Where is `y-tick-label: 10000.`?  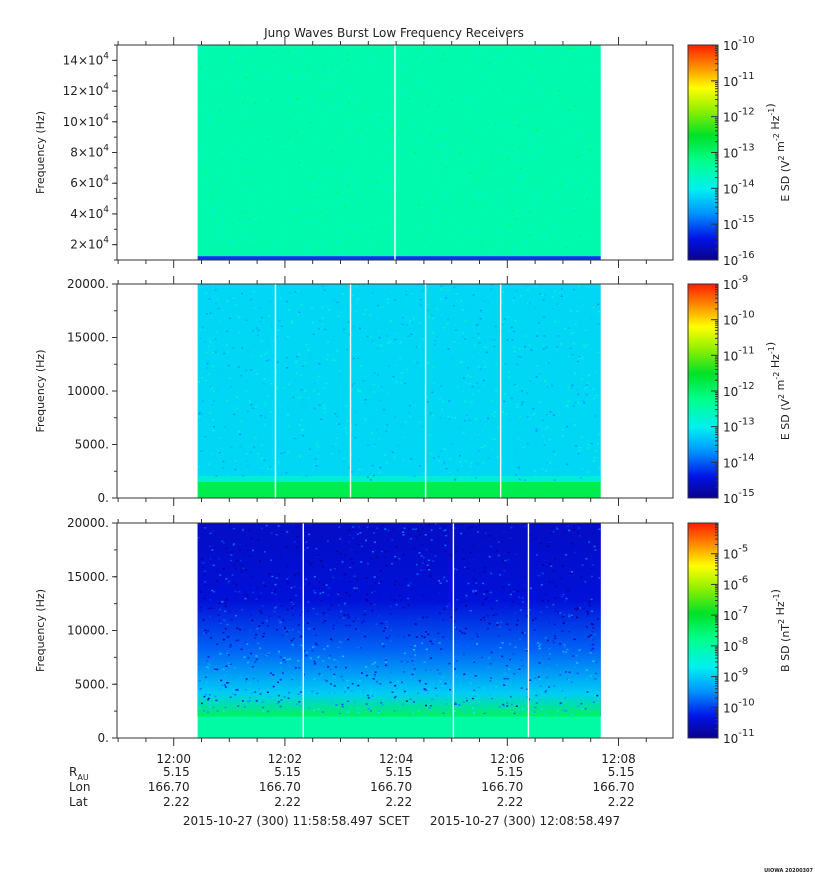 y-tick-label: 10000. is located at coordinates (88, 631).